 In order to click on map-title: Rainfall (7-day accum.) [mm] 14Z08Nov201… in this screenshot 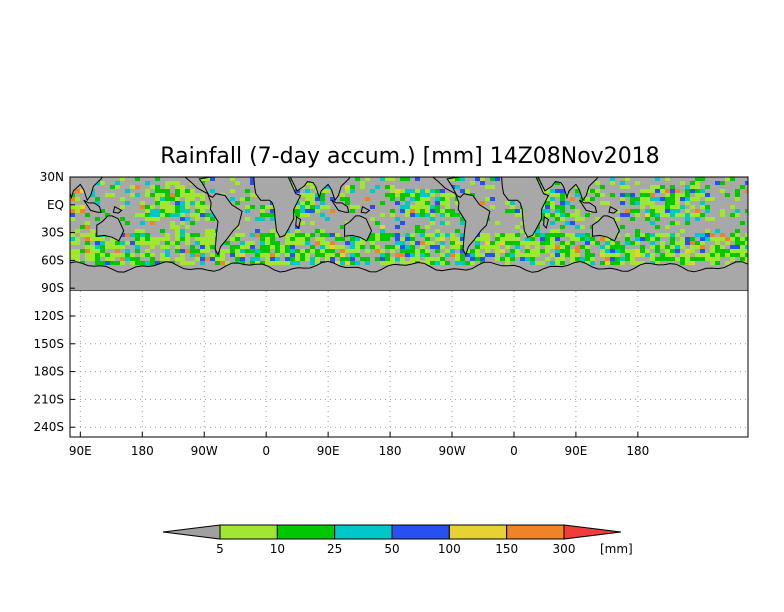, I will do `click(409, 156)`.